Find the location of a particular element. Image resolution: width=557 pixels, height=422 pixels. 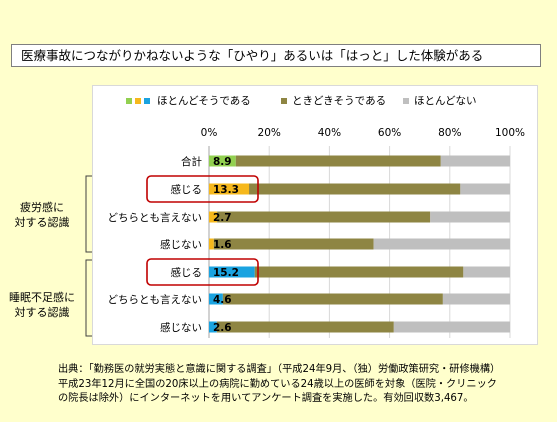

data-label: 13.3 is located at coordinates (226, 190).